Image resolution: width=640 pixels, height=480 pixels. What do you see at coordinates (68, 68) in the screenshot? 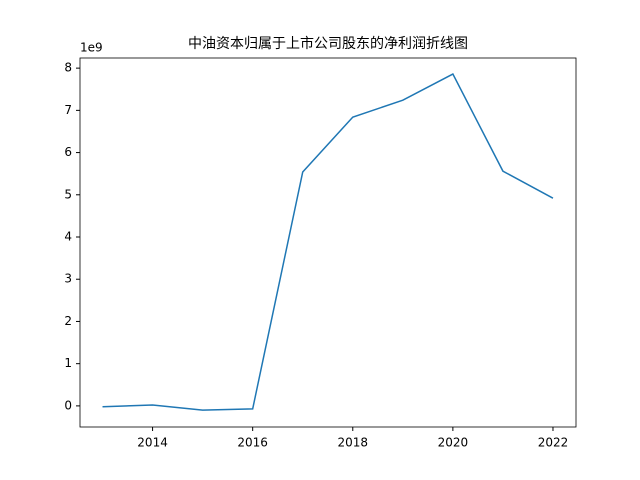
I see `y-tick-label: 8` at bounding box center [68, 68].